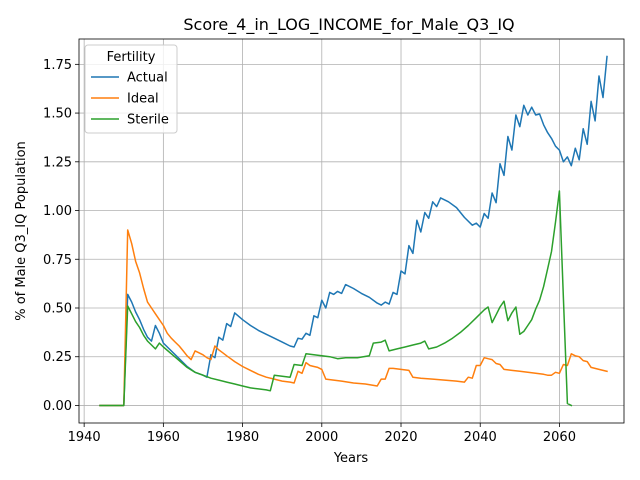 Image resolution: width=640 pixels, height=480 pixels. What do you see at coordinates (57, 357) in the screenshot?
I see `y-tick-label: 0.25` at bounding box center [57, 357].